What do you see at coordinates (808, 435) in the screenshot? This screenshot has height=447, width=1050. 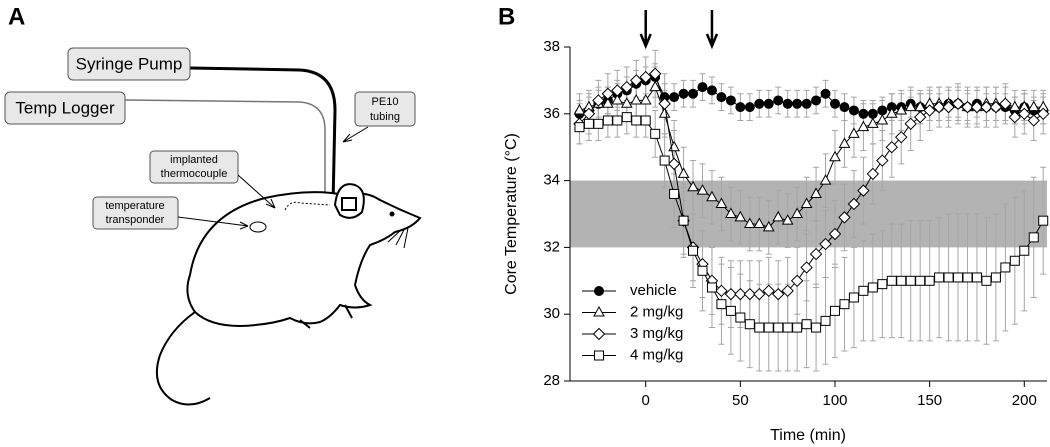 I see `x-axis-label: Time (min)` at bounding box center [808, 435].